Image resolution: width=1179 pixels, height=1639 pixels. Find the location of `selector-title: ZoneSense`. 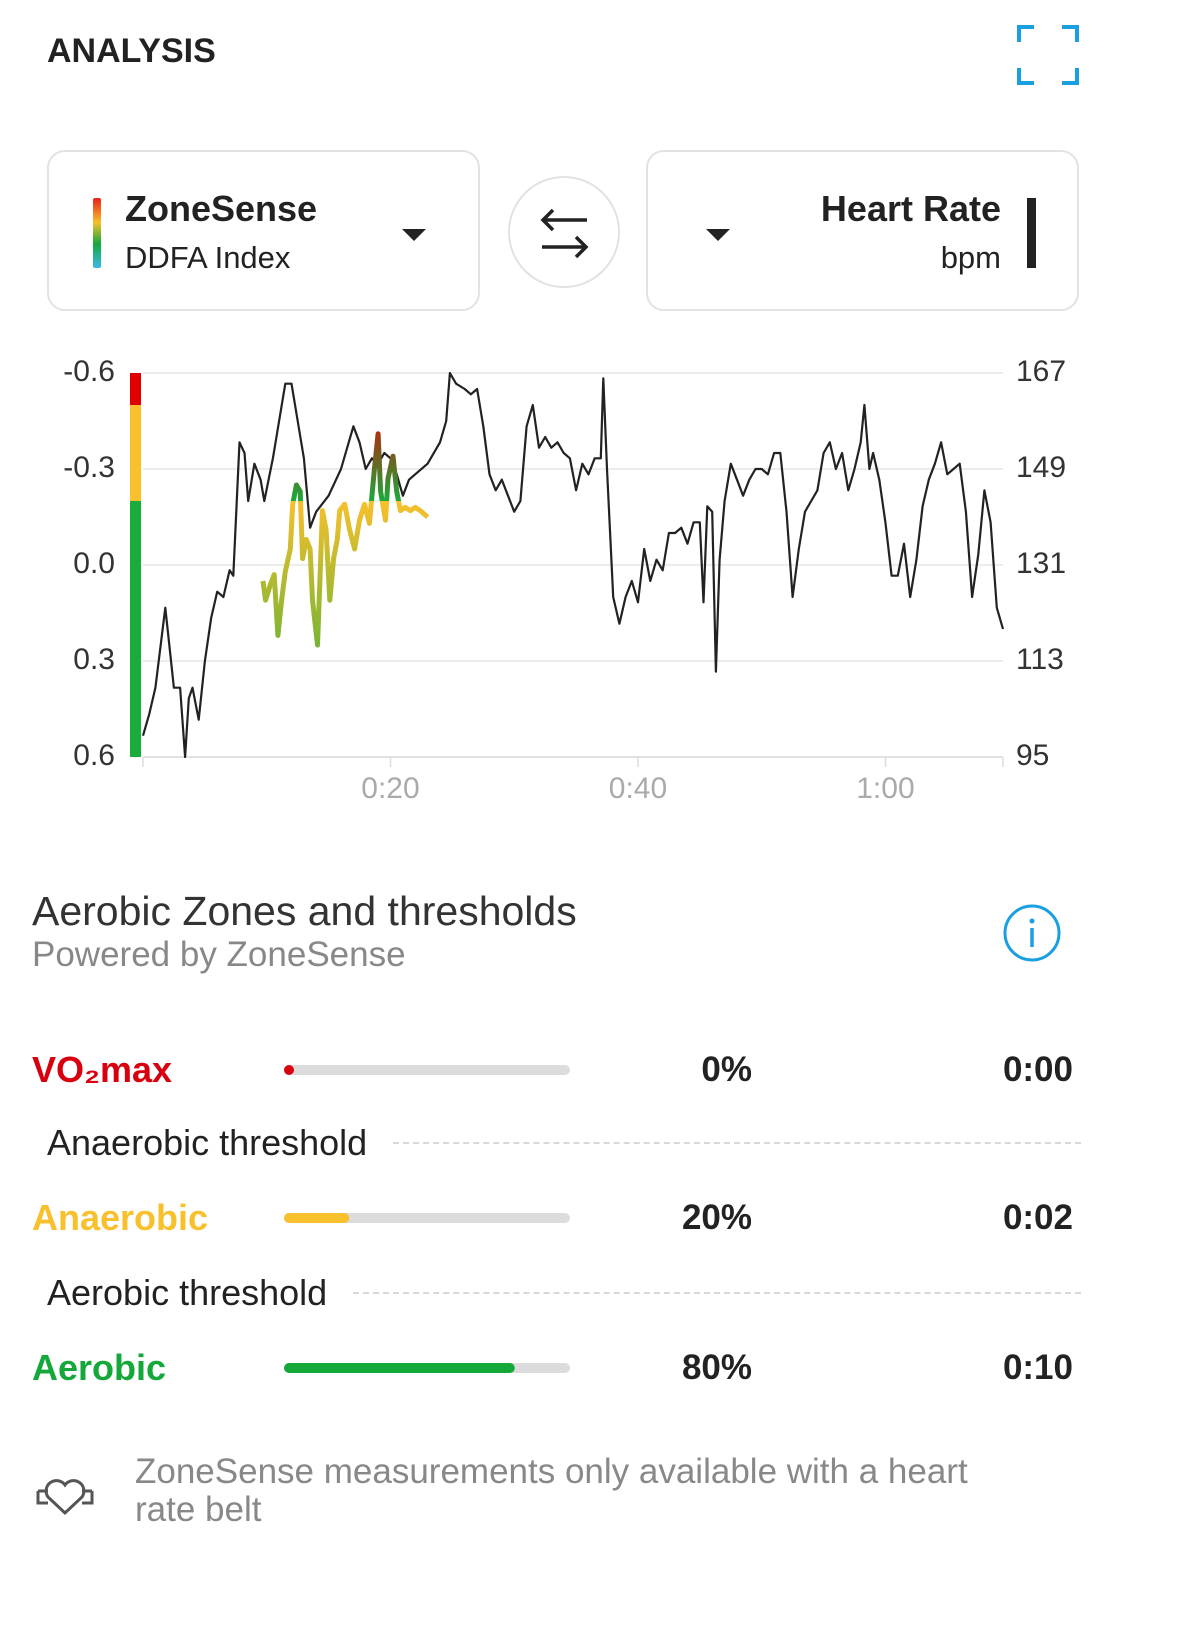

selector-title: ZoneSense is located at coordinates (221, 208).